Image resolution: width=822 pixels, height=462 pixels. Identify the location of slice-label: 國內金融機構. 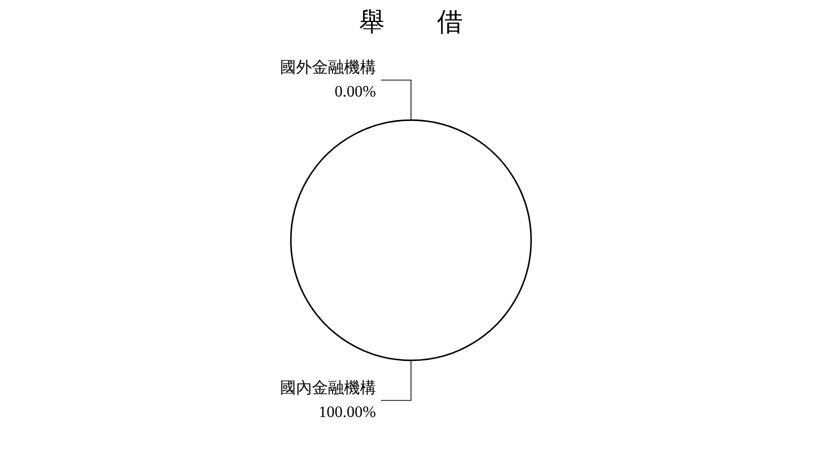
(328, 387).